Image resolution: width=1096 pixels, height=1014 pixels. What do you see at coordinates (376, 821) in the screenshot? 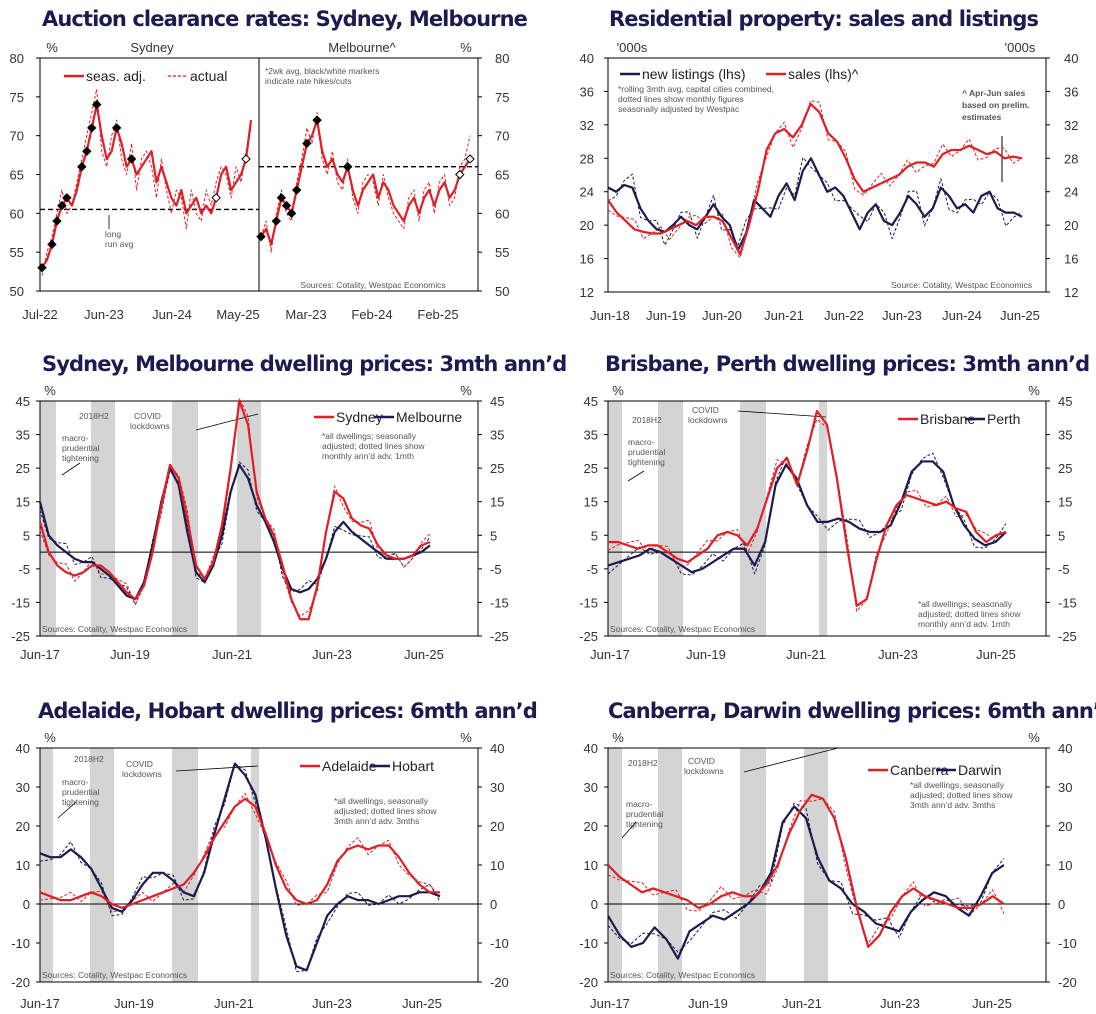
I see `note-text: 3mth ann’d adv. 3mths` at bounding box center [376, 821].